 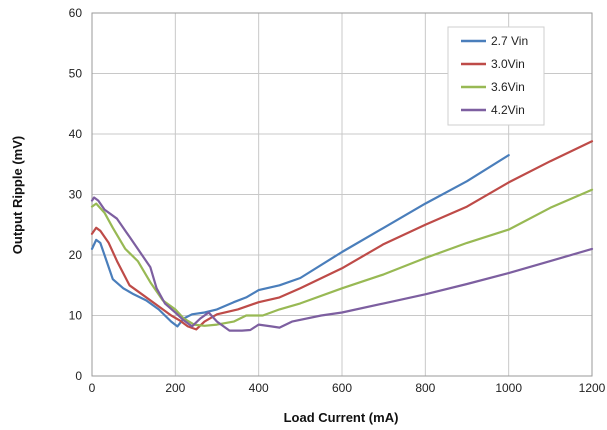 I want to click on legend-label: 3.6Vin, so click(x=508, y=87).